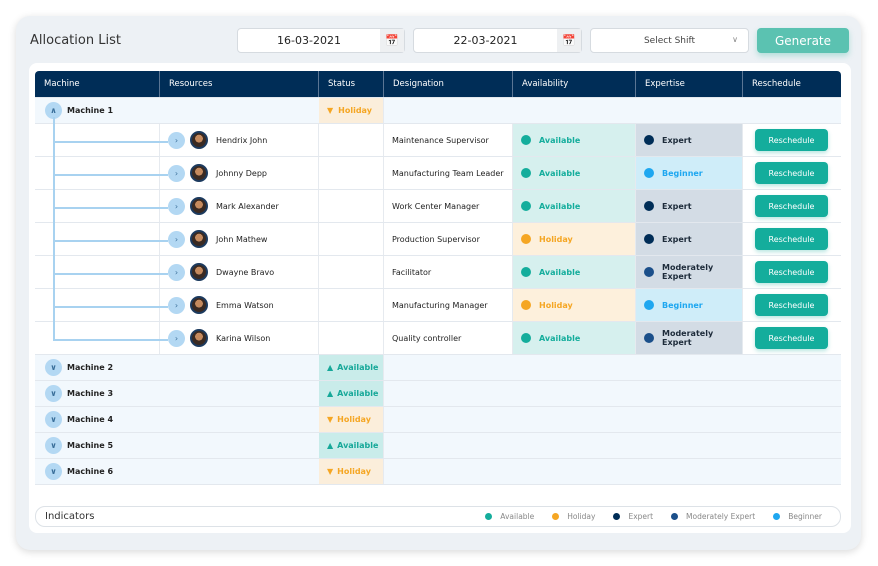  I want to click on machine-row: ∨ Machine 5 ▲ Available, so click(438, 446).